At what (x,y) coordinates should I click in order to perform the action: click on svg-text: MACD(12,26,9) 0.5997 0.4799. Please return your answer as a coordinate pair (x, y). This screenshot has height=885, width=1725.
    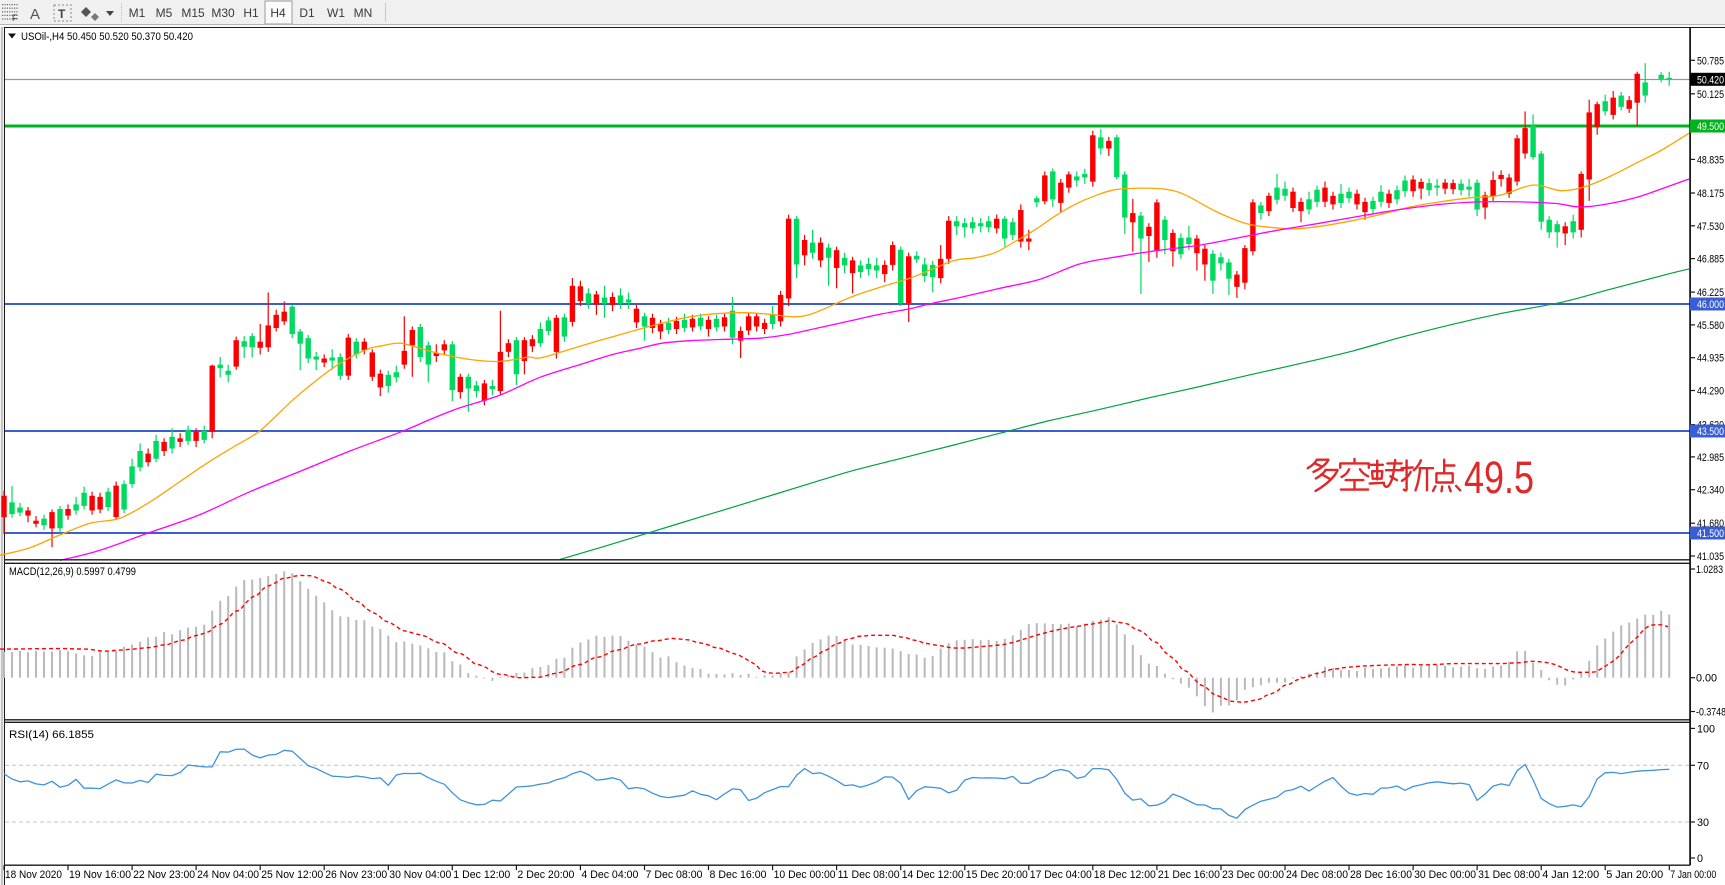
    Looking at the image, I should click on (72, 572).